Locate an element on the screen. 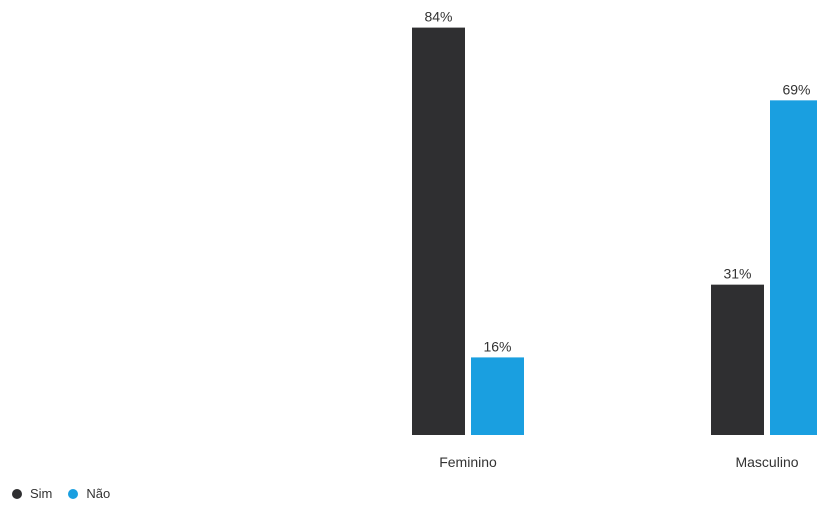  chart-legend: Sim Não is located at coordinates (69, 493).